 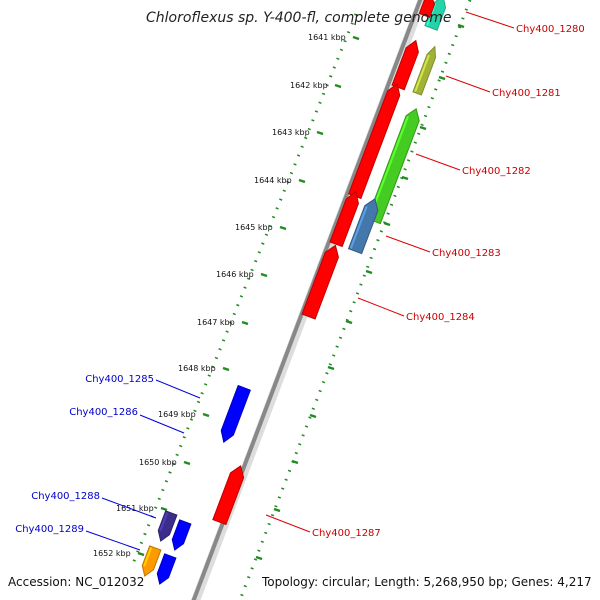 I want to click on kbp-tick-label: 1650 kbp, so click(x=158, y=462).